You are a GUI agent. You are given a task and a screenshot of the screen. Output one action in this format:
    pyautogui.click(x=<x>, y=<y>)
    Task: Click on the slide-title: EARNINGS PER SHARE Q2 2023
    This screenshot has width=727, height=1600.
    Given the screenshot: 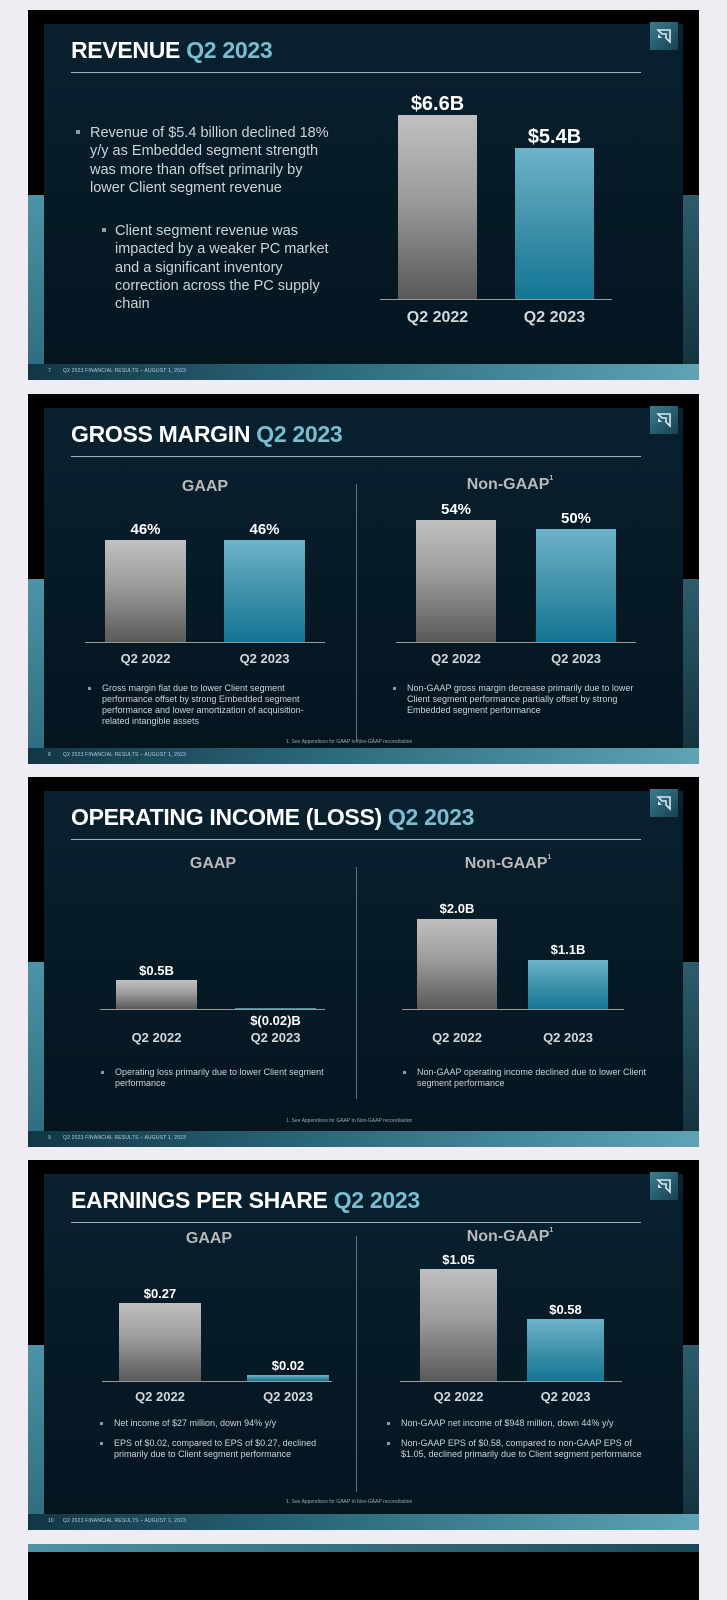 What is the action you would take?
    pyautogui.click(x=245, y=1200)
    